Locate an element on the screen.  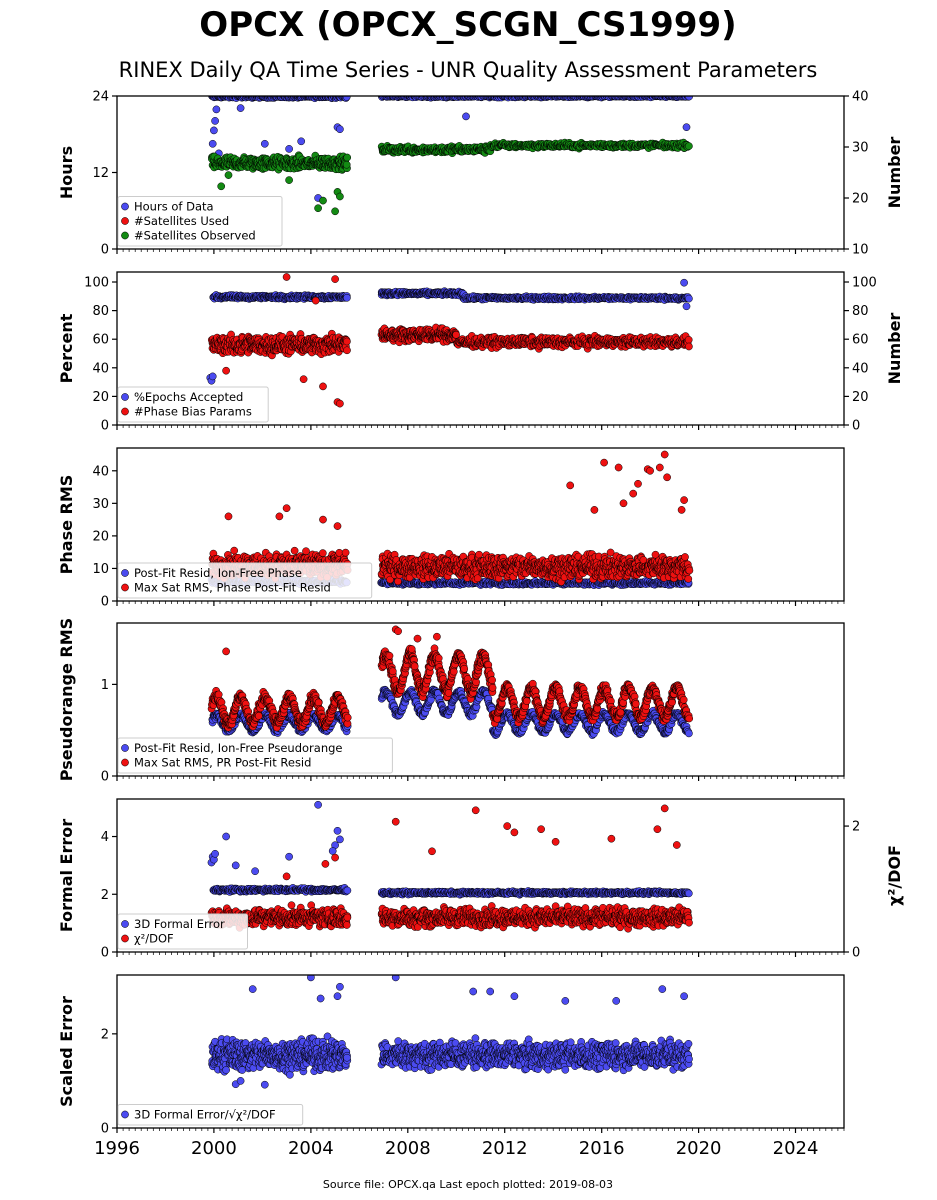
y-tick-label: 40 is located at coordinates (100, 368).